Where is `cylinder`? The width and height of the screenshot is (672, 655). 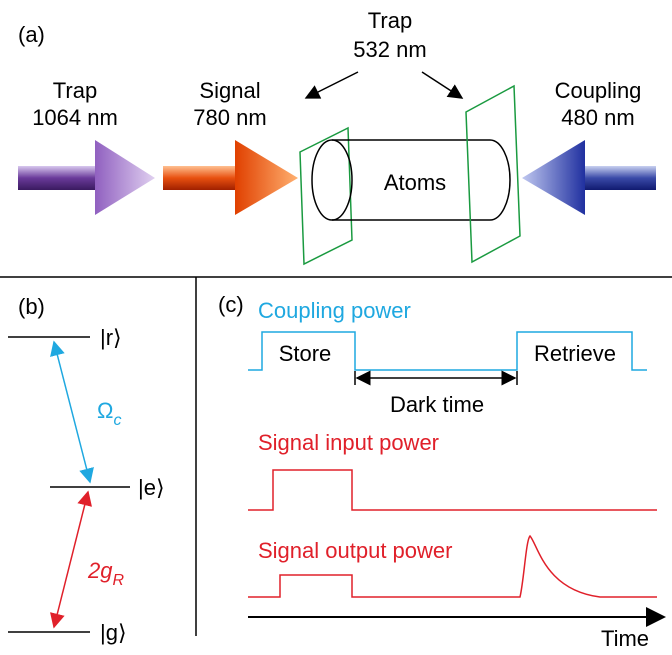 cylinder is located at coordinates (411, 180).